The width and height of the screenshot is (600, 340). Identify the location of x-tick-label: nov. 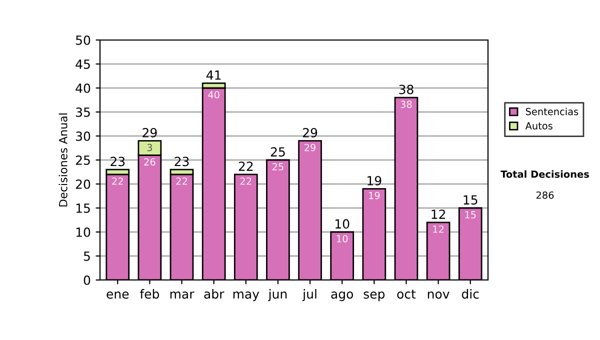
(439, 295).